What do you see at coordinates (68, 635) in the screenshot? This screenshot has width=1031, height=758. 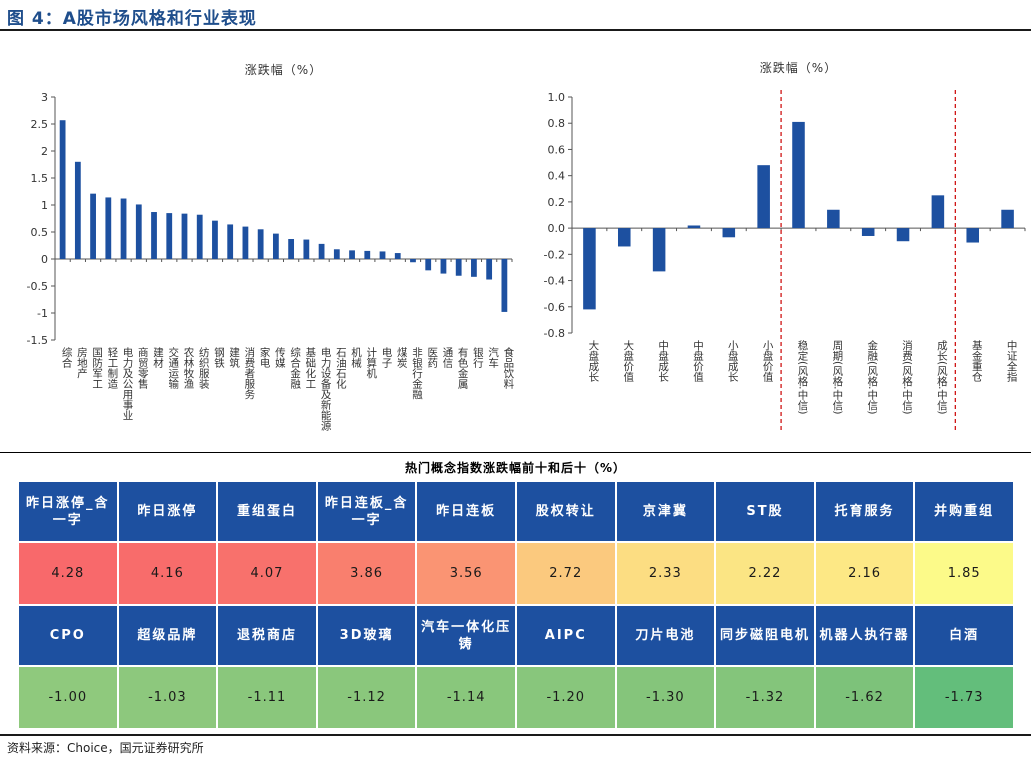 I see `bottom-concept-name: CPO` at bounding box center [68, 635].